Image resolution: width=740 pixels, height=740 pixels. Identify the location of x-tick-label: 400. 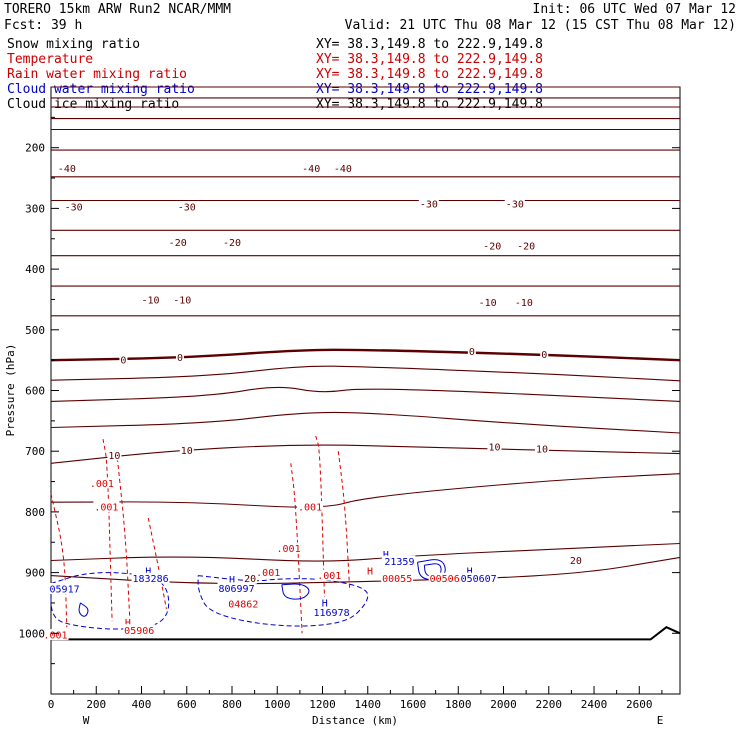
(142, 704).